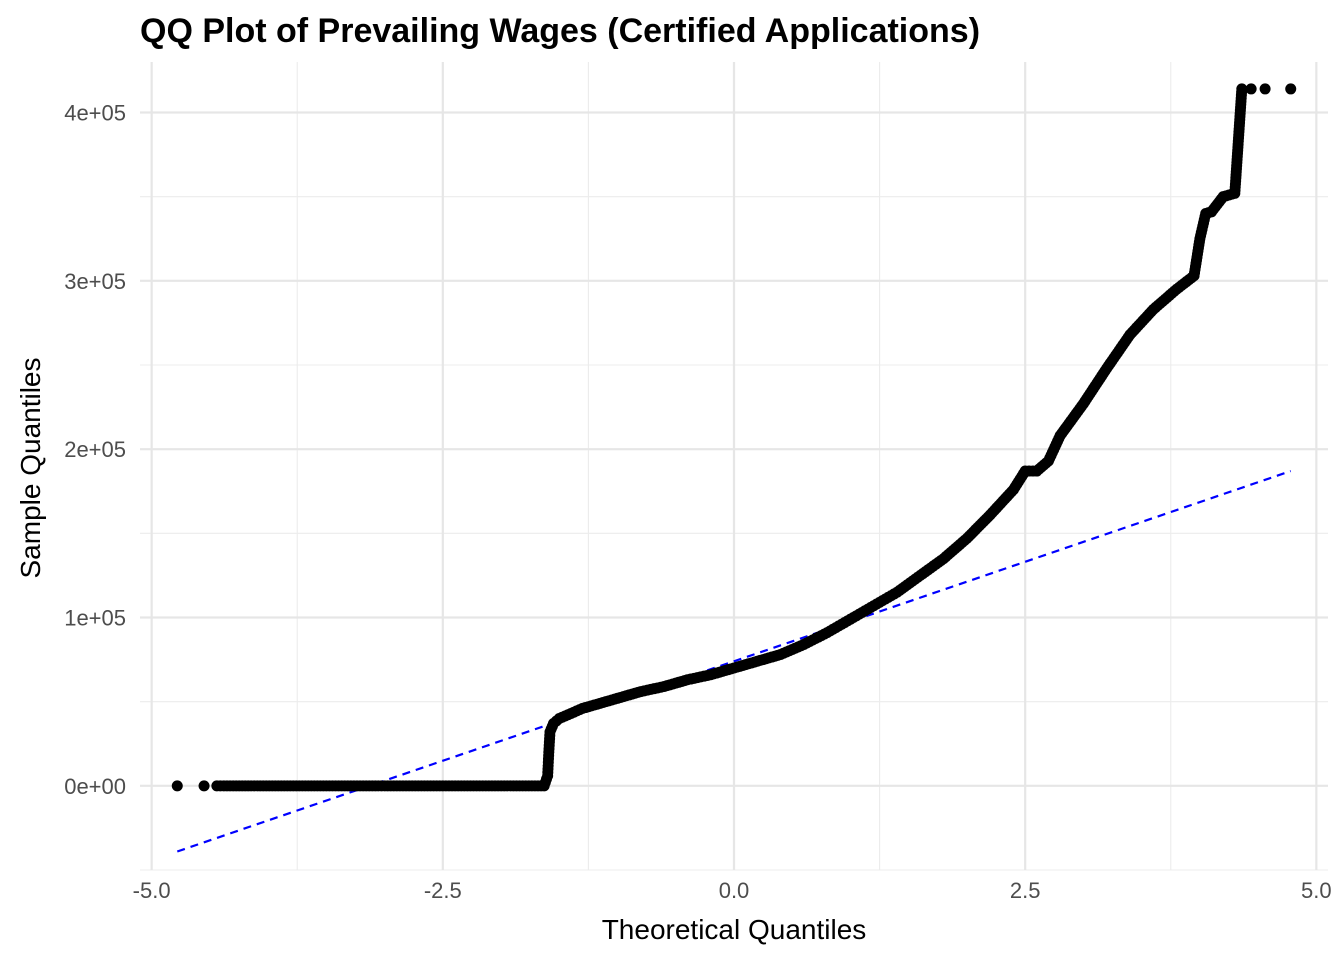  I want to click on x-tick-label: -2.5, so click(443, 890).